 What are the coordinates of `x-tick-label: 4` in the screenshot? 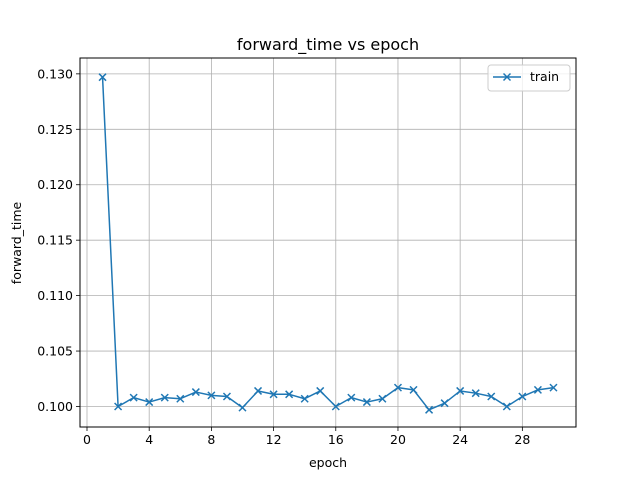 It's located at (149, 439).